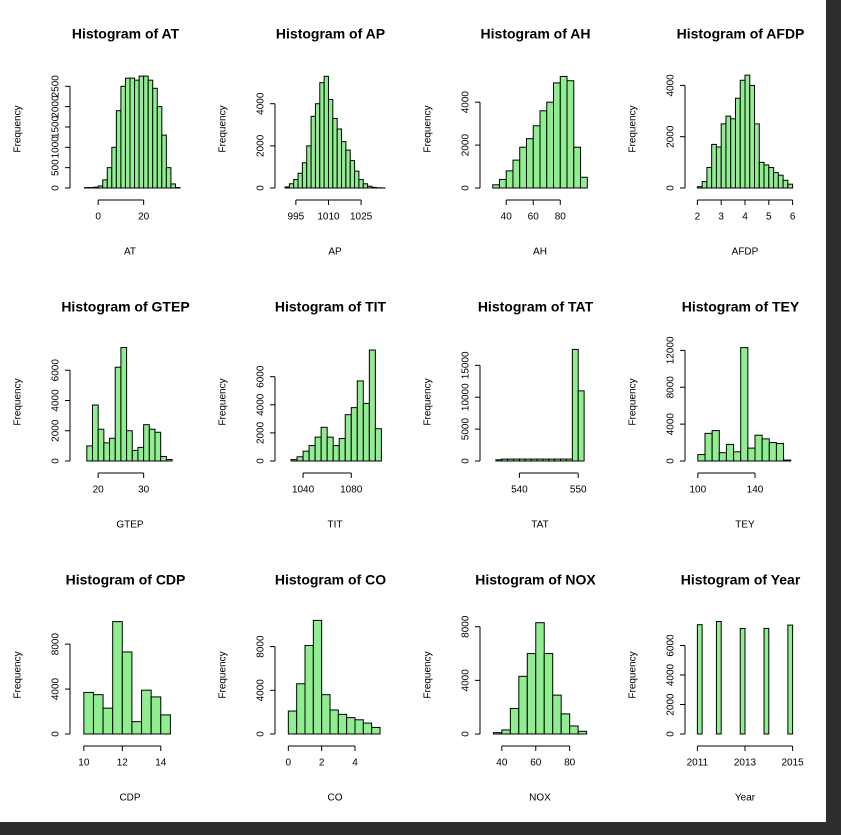 This screenshot has width=841, height=835. I want to click on y-tick-label: 1000, so click(56, 147).